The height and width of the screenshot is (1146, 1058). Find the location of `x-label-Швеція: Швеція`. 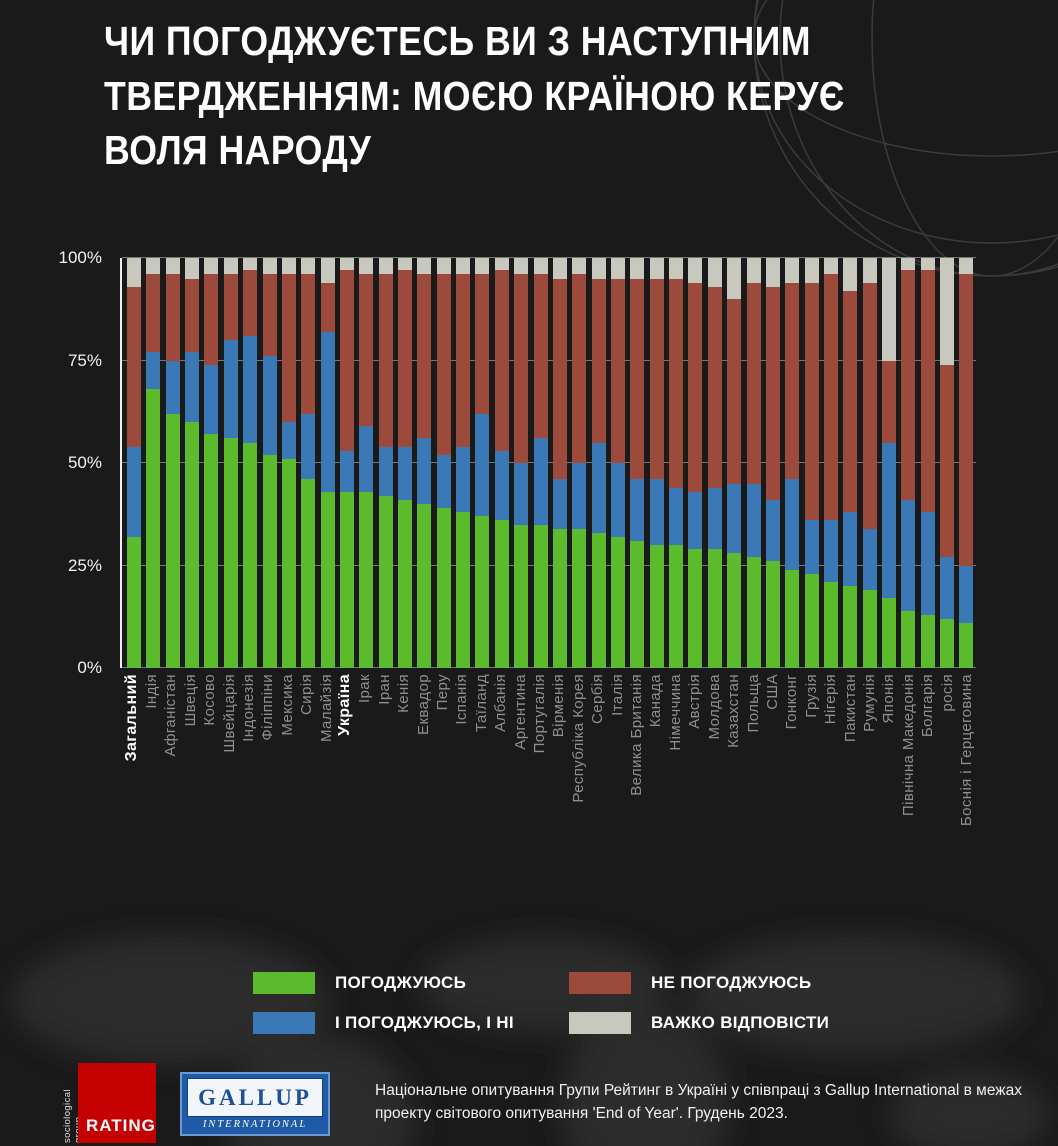

x-label-Швеція: Швеція is located at coordinates (190, 700).